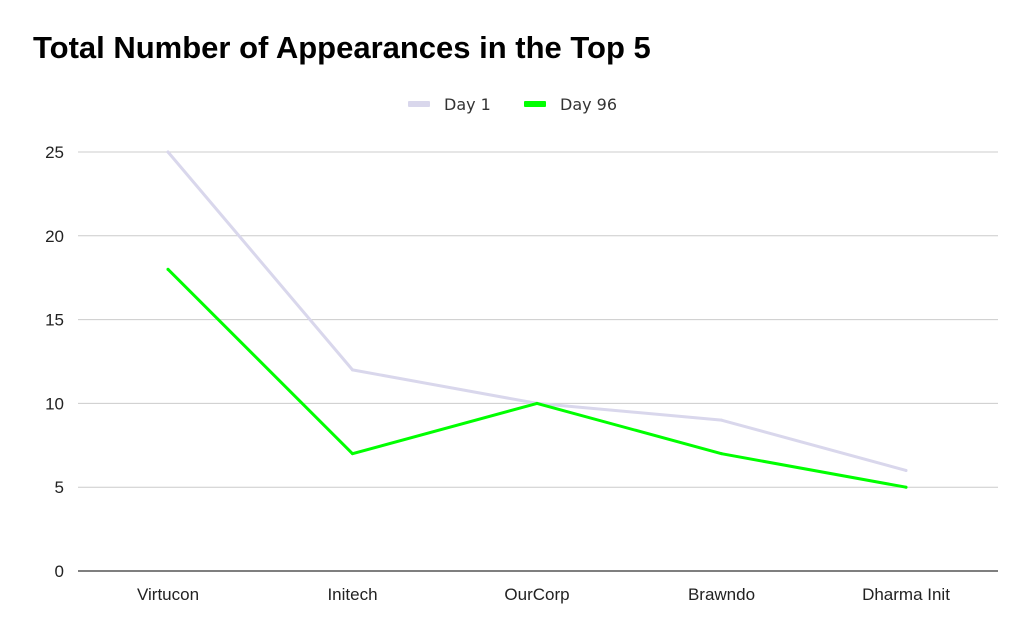 This screenshot has width=1031, height=638. What do you see at coordinates (59, 571) in the screenshot?
I see `y-tick-label: 0` at bounding box center [59, 571].